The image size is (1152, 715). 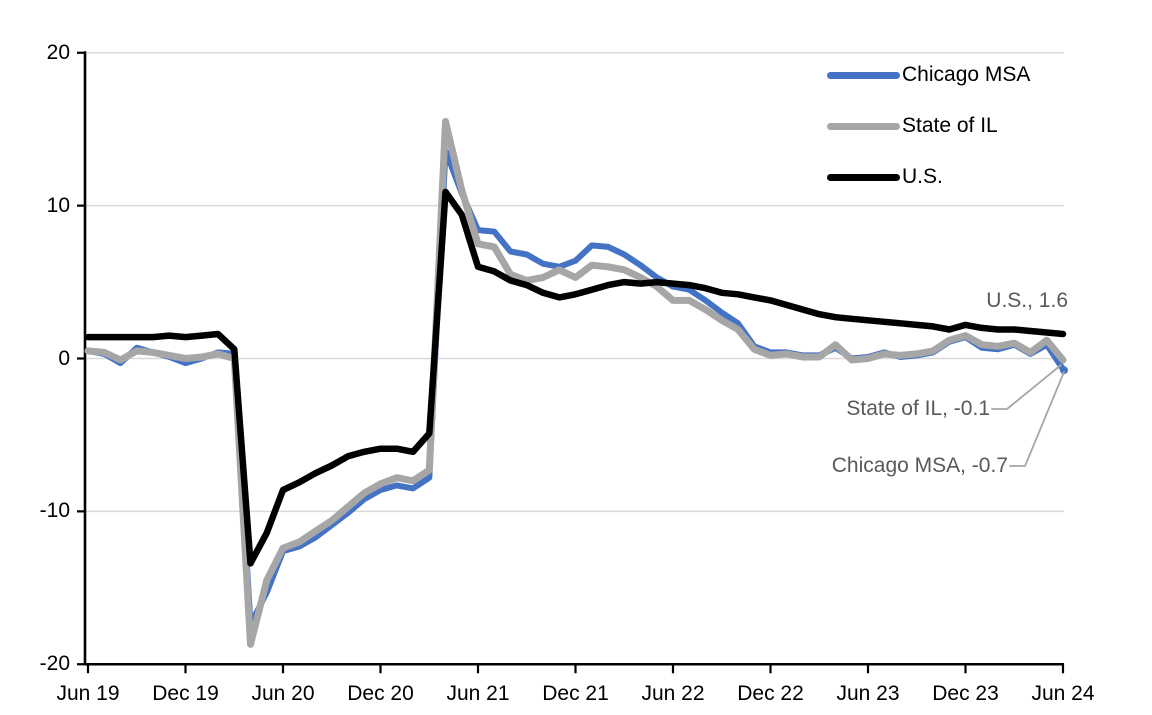 What do you see at coordinates (1063, 693) in the screenshot?
I see `x-axis-label-jun-24: Jun 24` at bounding box center [1063, 693].